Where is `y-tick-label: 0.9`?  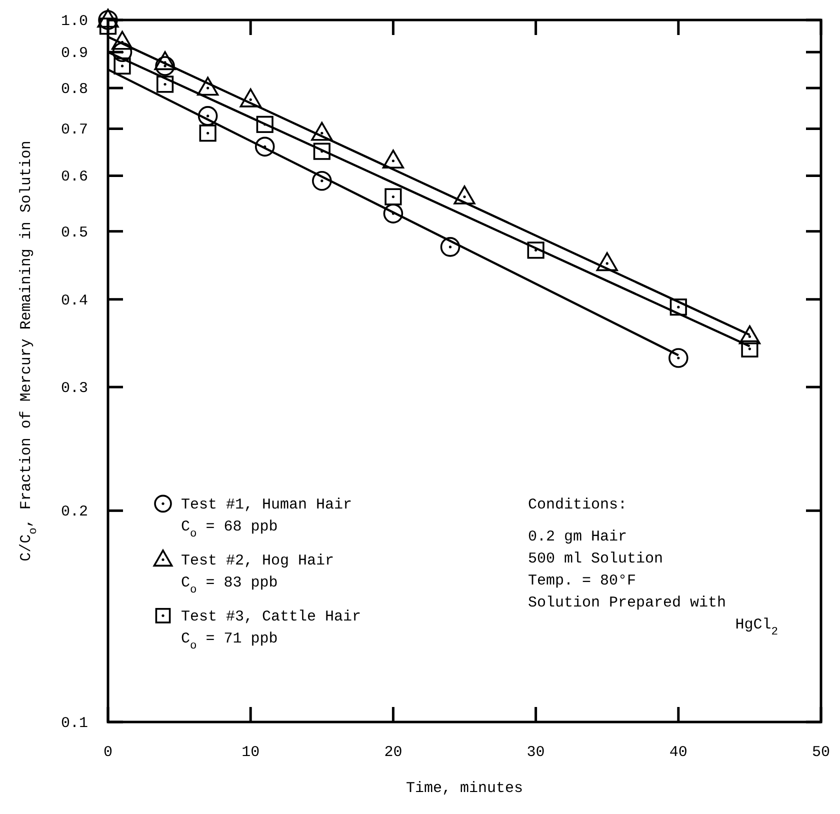 y-tick-label: 0.9 is located at coordinates (74, 53).